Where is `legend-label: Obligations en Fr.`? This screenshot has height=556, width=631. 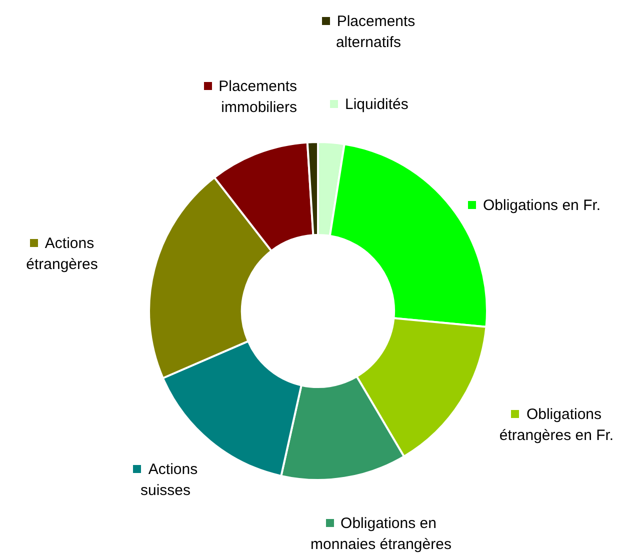
legend-label: Obligations en Fr. is located at coordinates (542, 206).